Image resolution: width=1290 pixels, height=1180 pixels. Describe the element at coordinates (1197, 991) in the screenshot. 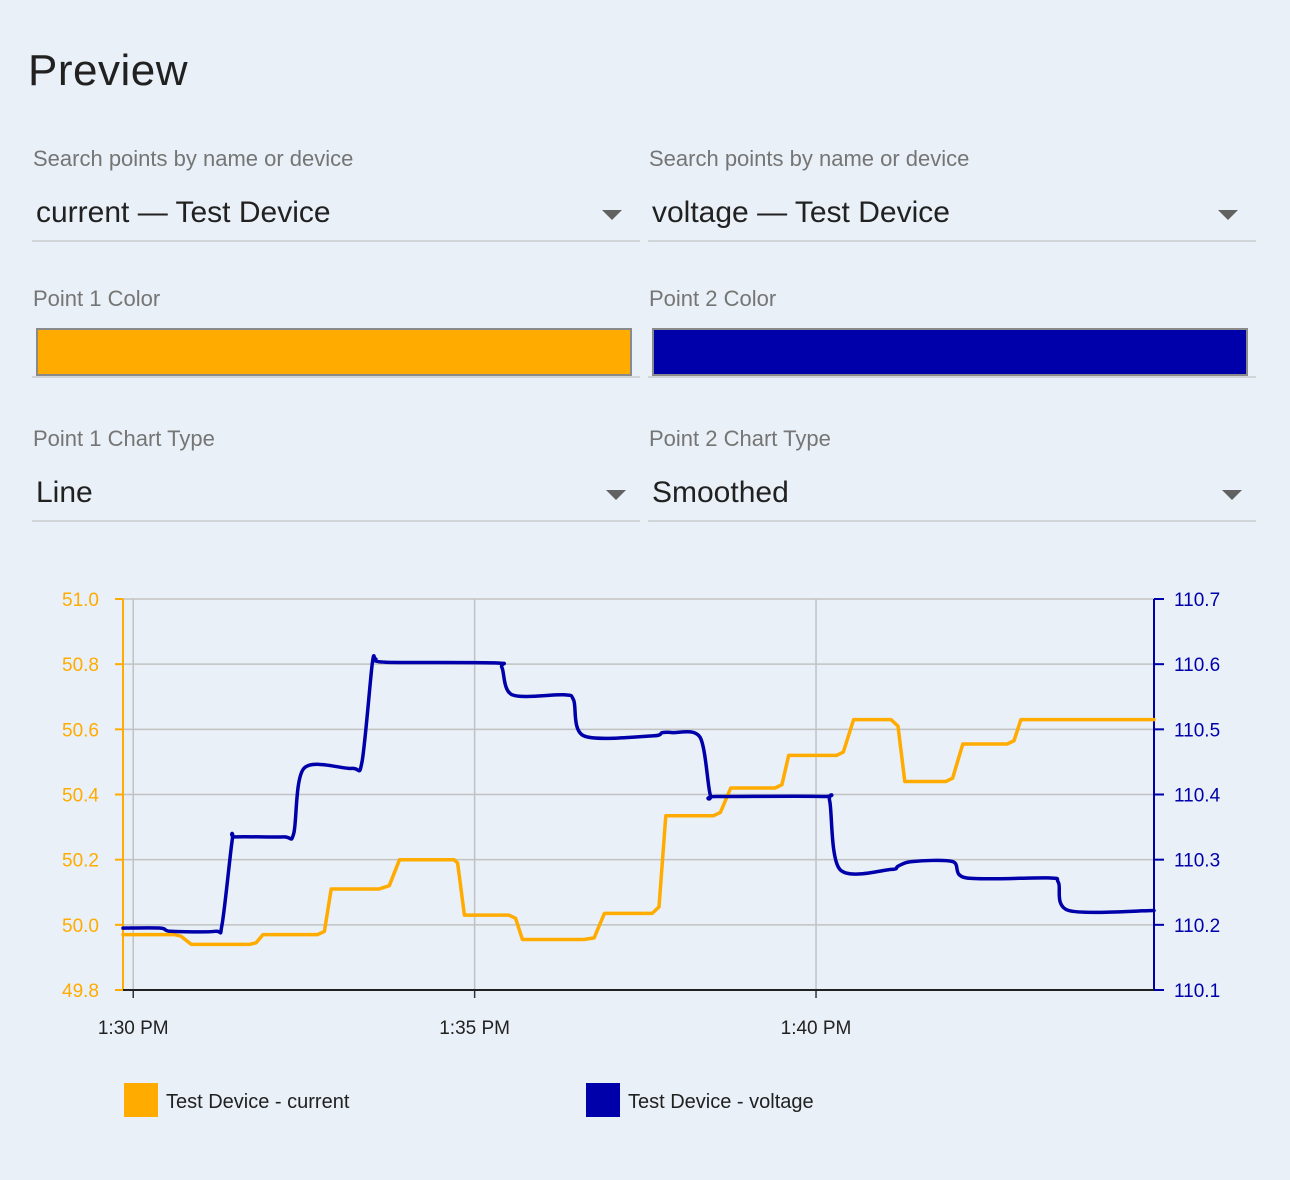

I see `y-right-tick-label: 110.1` at that location.